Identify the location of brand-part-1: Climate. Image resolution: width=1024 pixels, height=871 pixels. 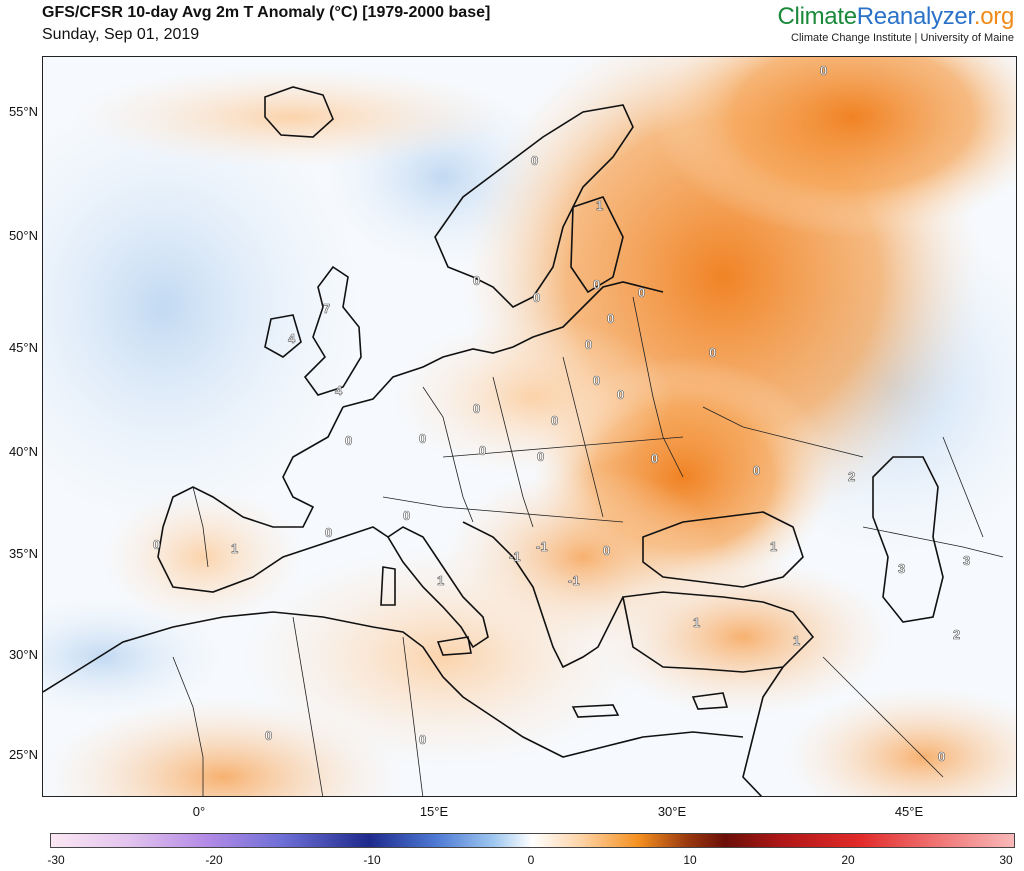
(817, 16).